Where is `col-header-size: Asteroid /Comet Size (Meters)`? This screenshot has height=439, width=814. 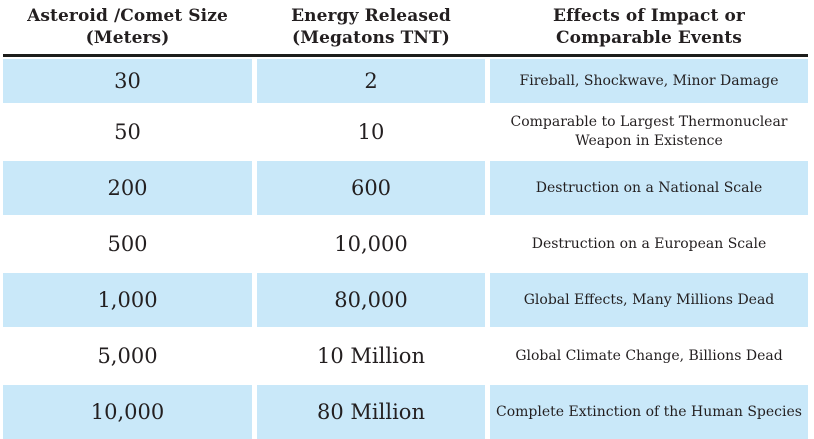
col-header-size: Asteroid /Comet Size (Meters) is located at coordinates (127, 26).